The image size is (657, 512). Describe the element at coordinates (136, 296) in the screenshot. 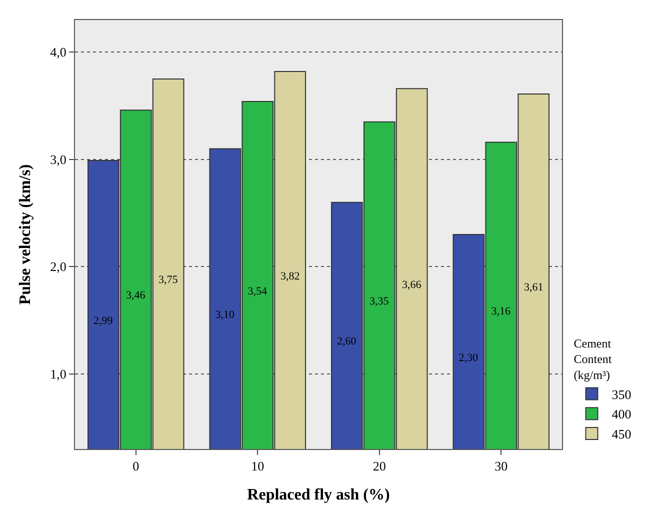

I see `data-label: 3,46` at that location.